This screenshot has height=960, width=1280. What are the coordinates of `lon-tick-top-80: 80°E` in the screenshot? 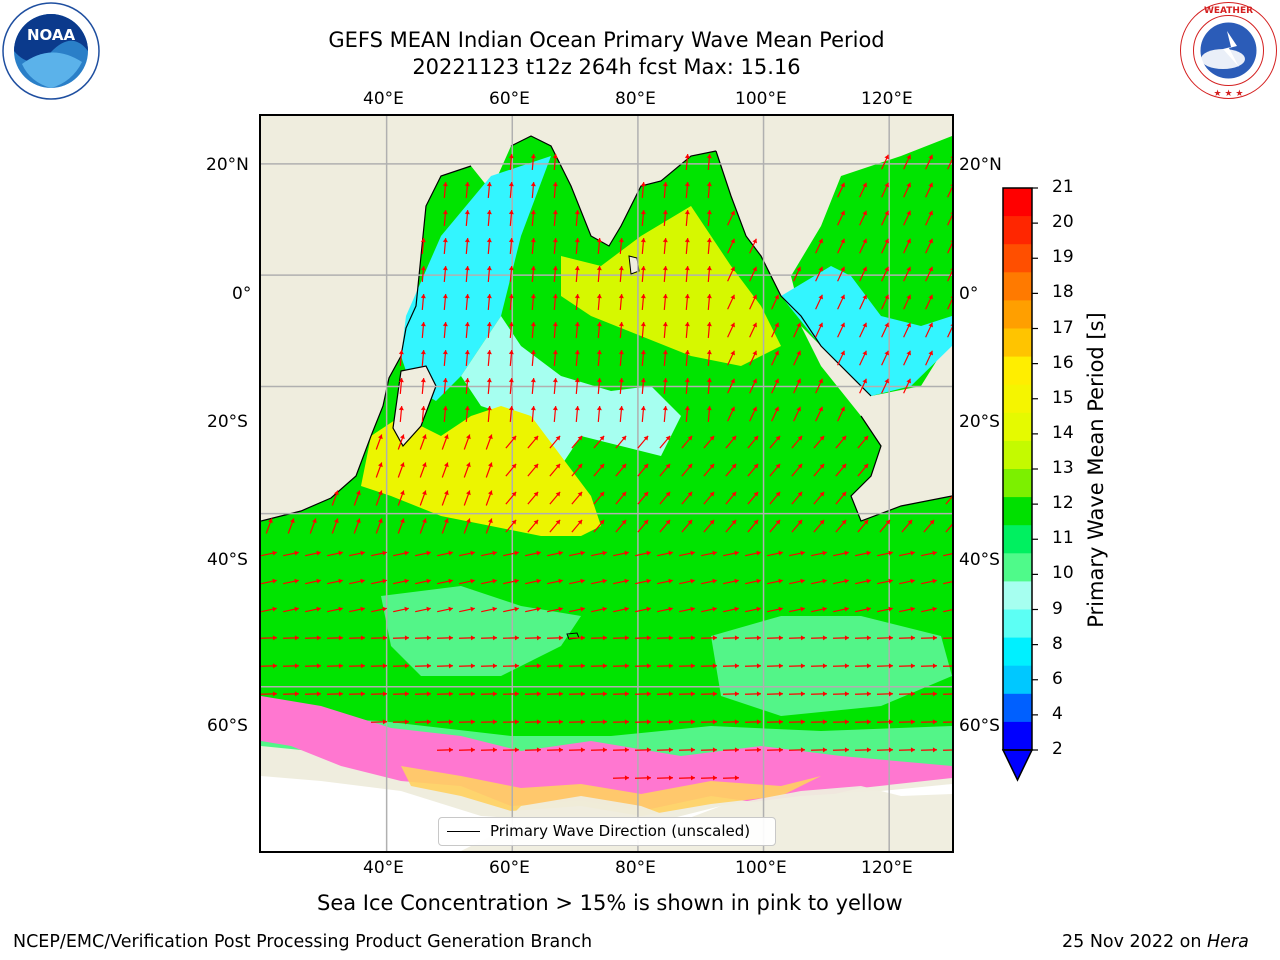 It's located at (635, 99).